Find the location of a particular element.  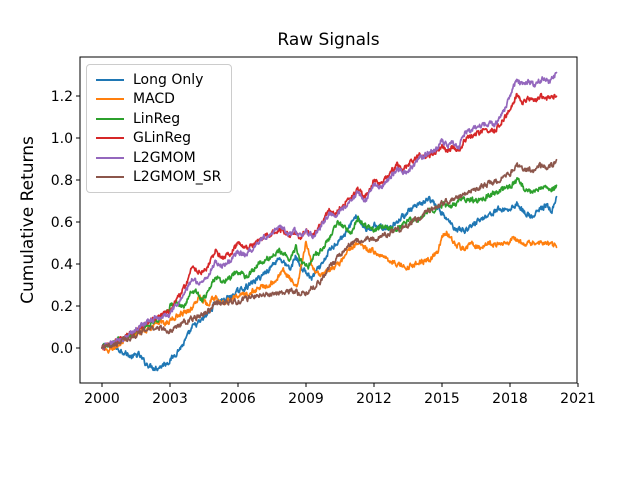

y-tick-label: 1.2 is located at coordinates (62, 97).